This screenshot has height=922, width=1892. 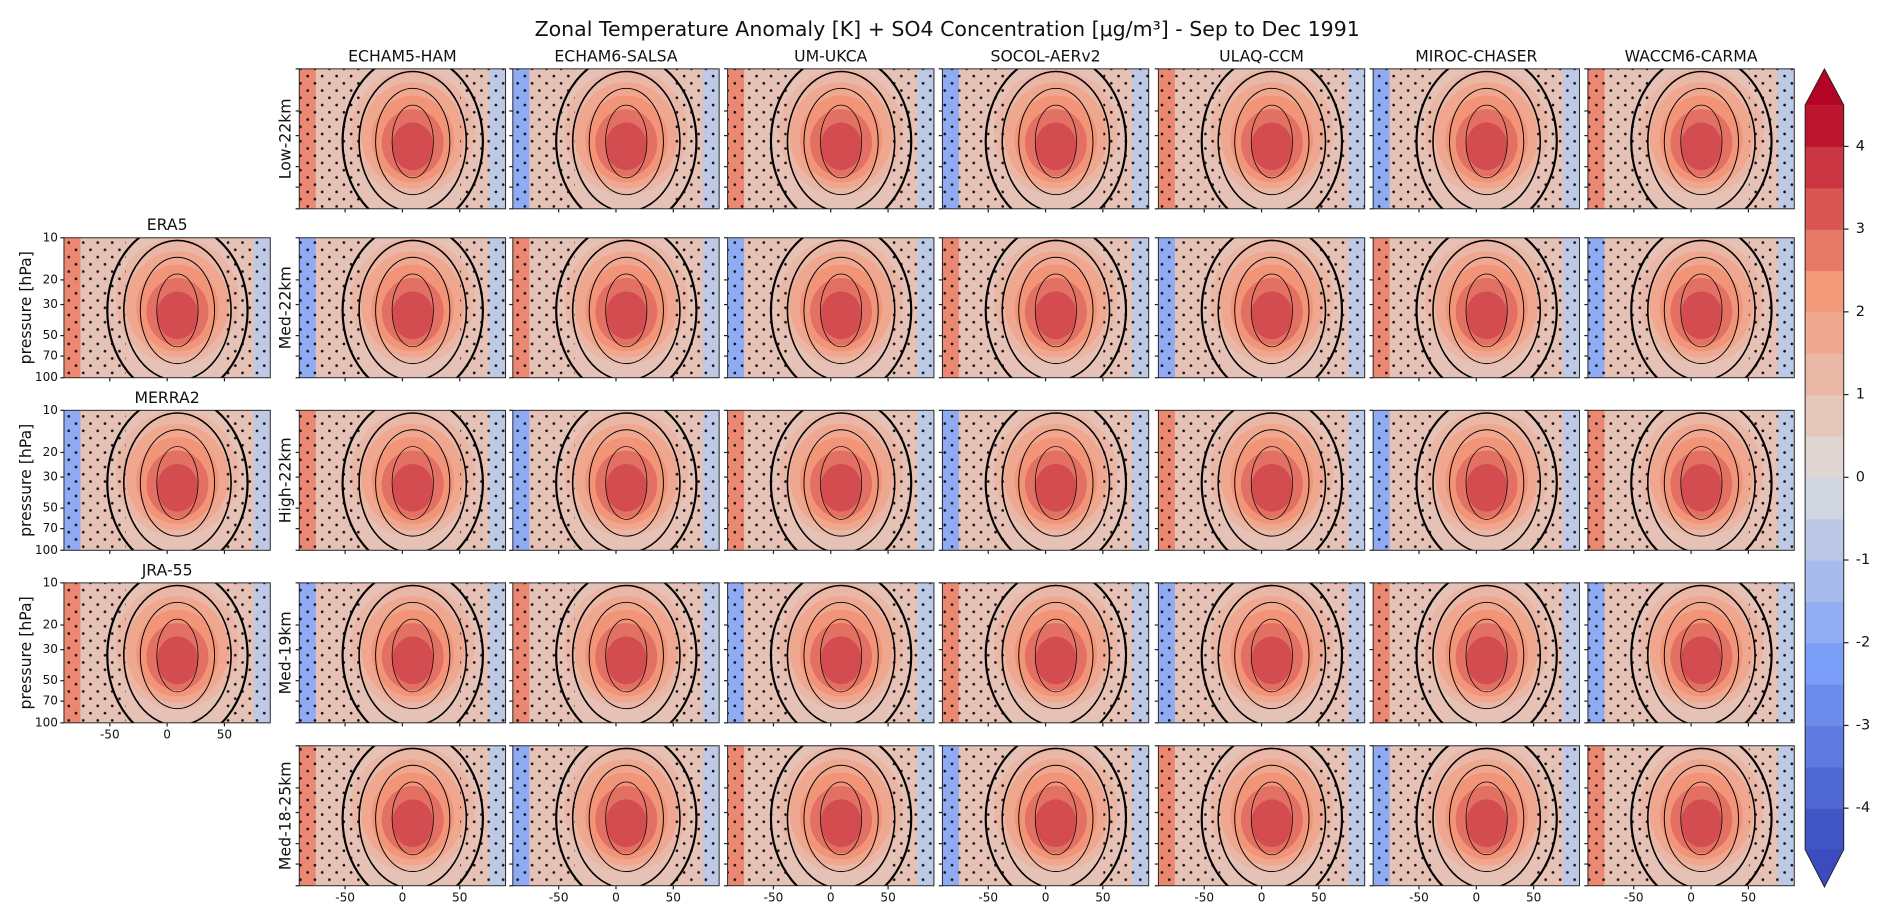 What do you see at coordinates (1860, 146) in the screenshot?
I see `colorbar-tick-label: 4` at bounding box center [1860, 146].